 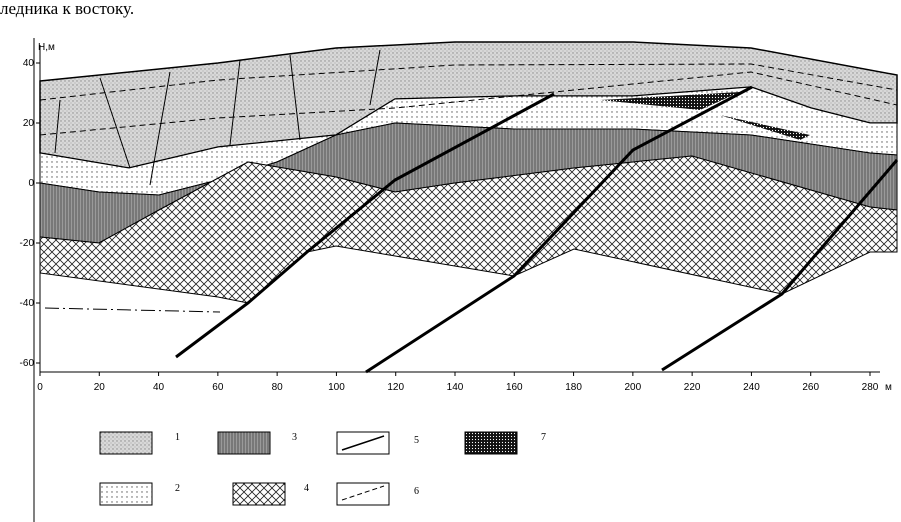 What do you see at coordinates (543, 437) in the screenshot?
I see `legend-label: 7` at bounding box center [543, 437].